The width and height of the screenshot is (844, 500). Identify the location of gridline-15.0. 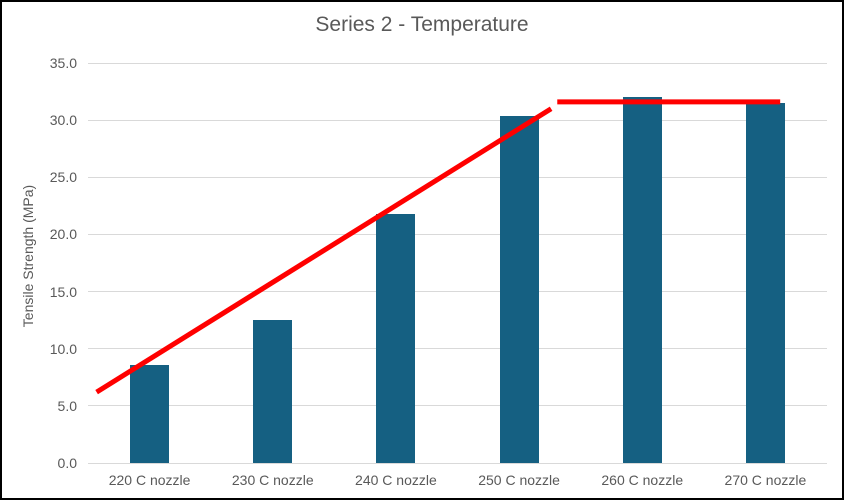
(457, 292).